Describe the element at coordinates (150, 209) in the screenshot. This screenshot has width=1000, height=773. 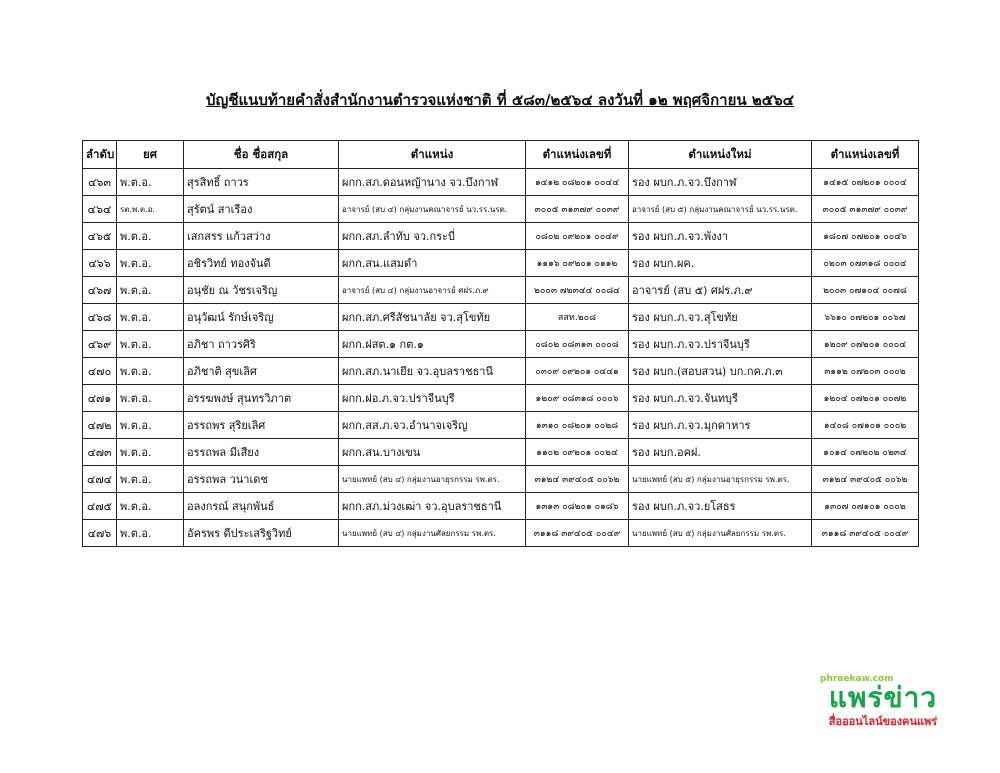
I see `table-cell: รต.พ.ต.อ.` at that location.